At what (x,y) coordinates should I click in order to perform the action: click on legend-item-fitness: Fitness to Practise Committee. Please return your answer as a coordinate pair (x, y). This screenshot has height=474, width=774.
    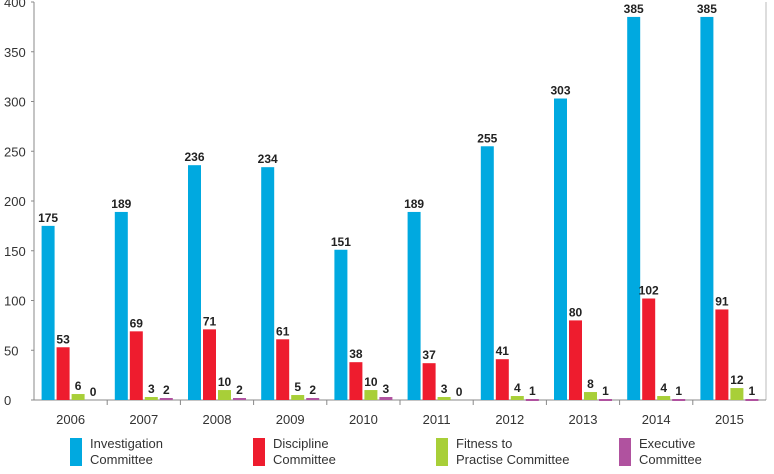
    Looking at the image, I should click on (511, 452).